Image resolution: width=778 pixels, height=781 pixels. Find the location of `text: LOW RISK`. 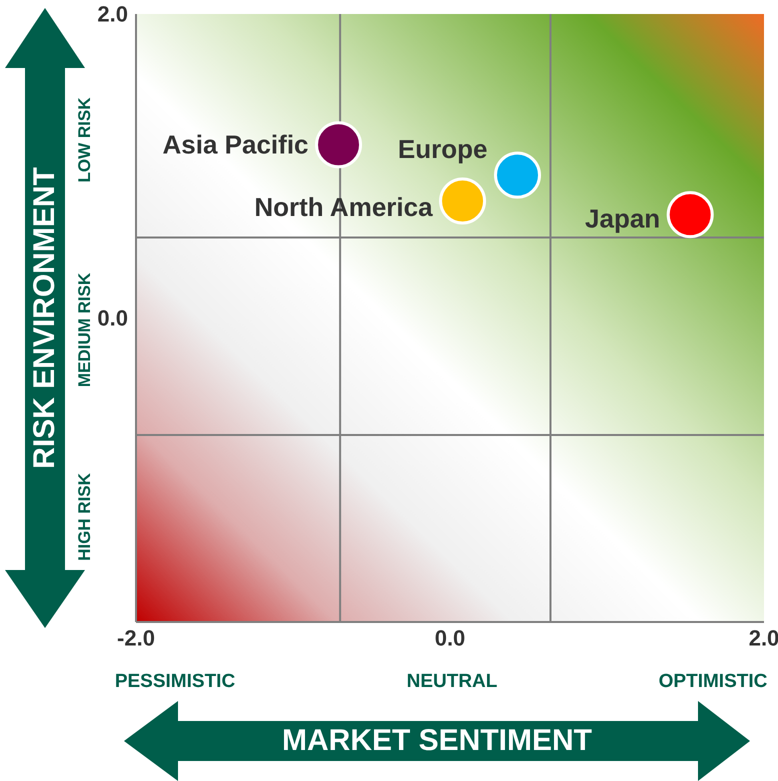

text: LOW RISK is located at coordinates (85, 140).